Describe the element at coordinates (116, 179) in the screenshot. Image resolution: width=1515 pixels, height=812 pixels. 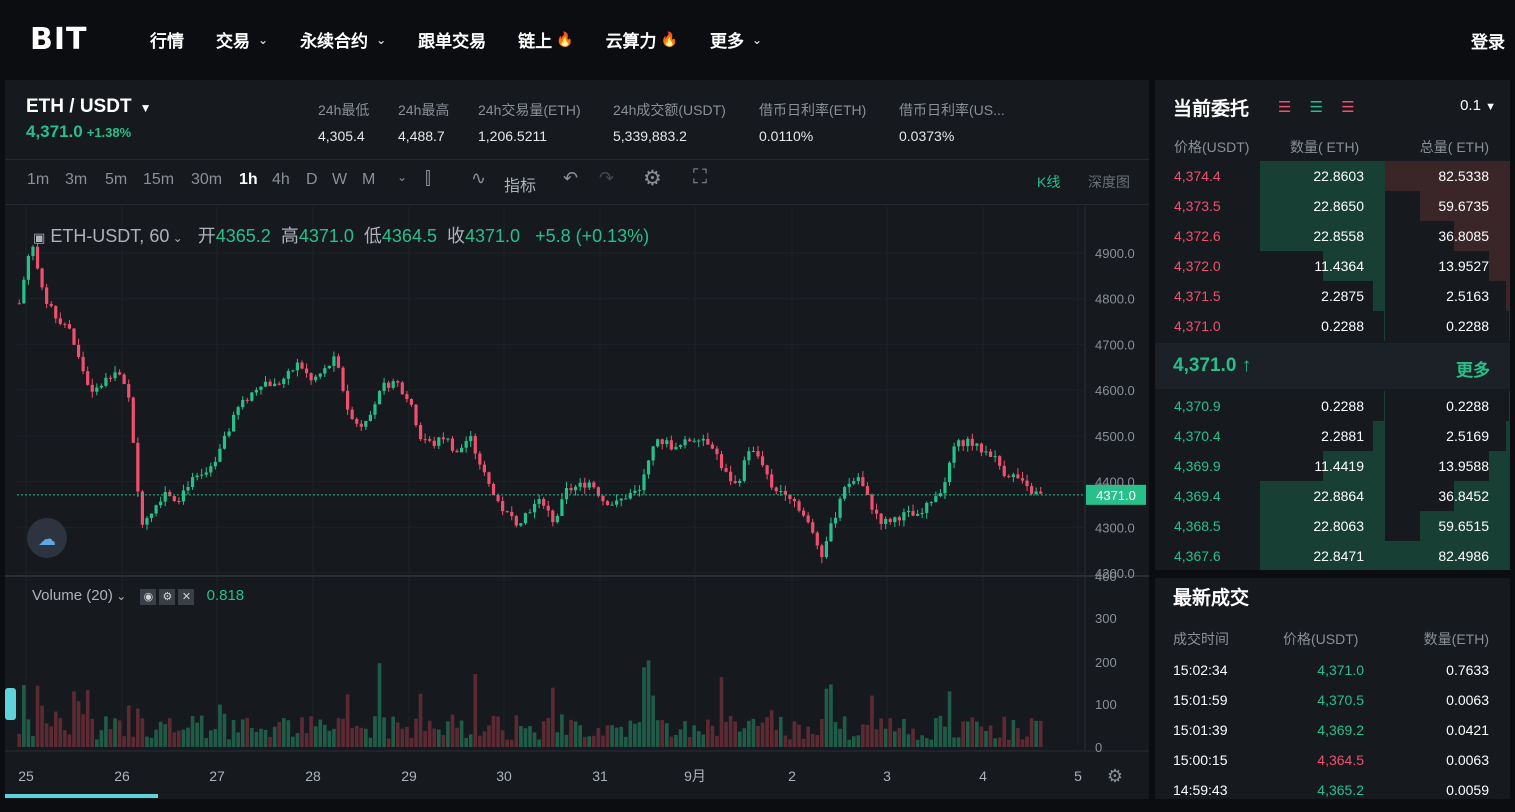
I see `timeframe-5m: 5m` at that location.